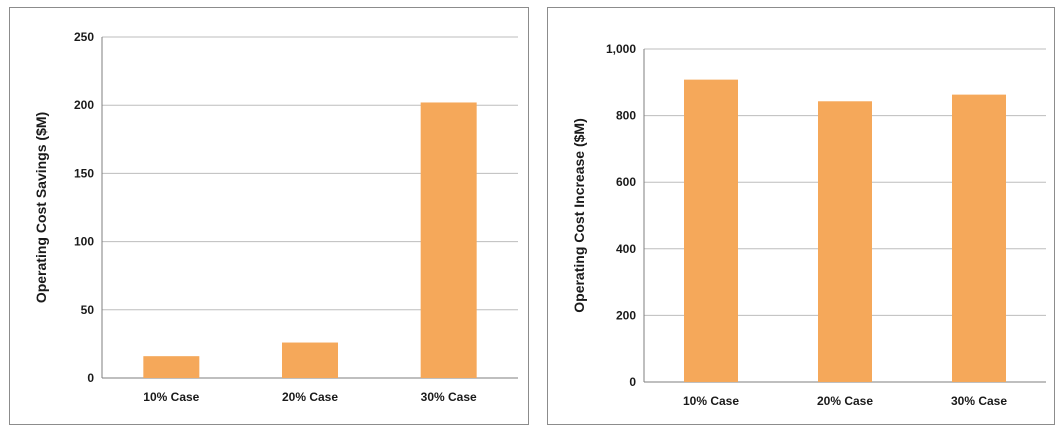 The height and width of the screenshot is (428, 1063). What do you see at coordinates (621, 49) in the screenshot?
I see `y-tick-label: 1,000` at bounding box center [621, 49].